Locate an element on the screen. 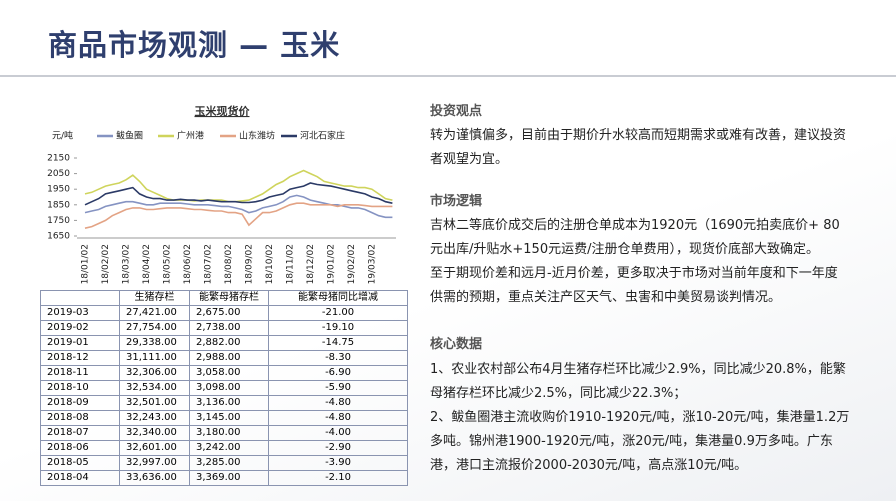  table-cell: -6.90 is located at coordinates (338, 373).